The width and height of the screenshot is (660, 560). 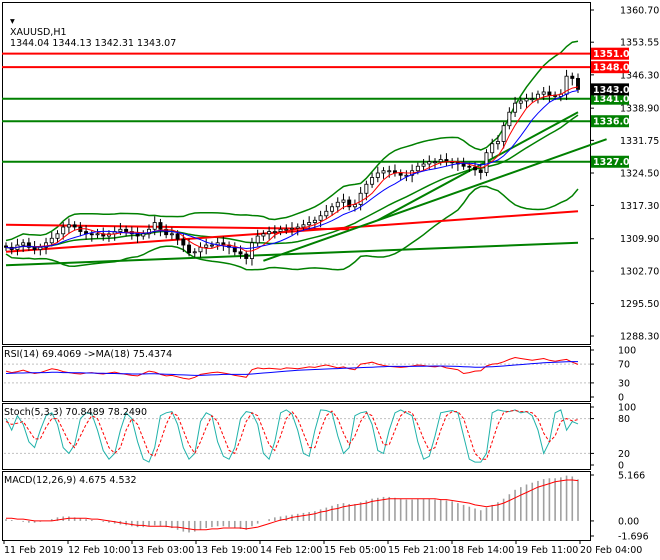 I want to click on macd-frame, so click(x=296, y=506).